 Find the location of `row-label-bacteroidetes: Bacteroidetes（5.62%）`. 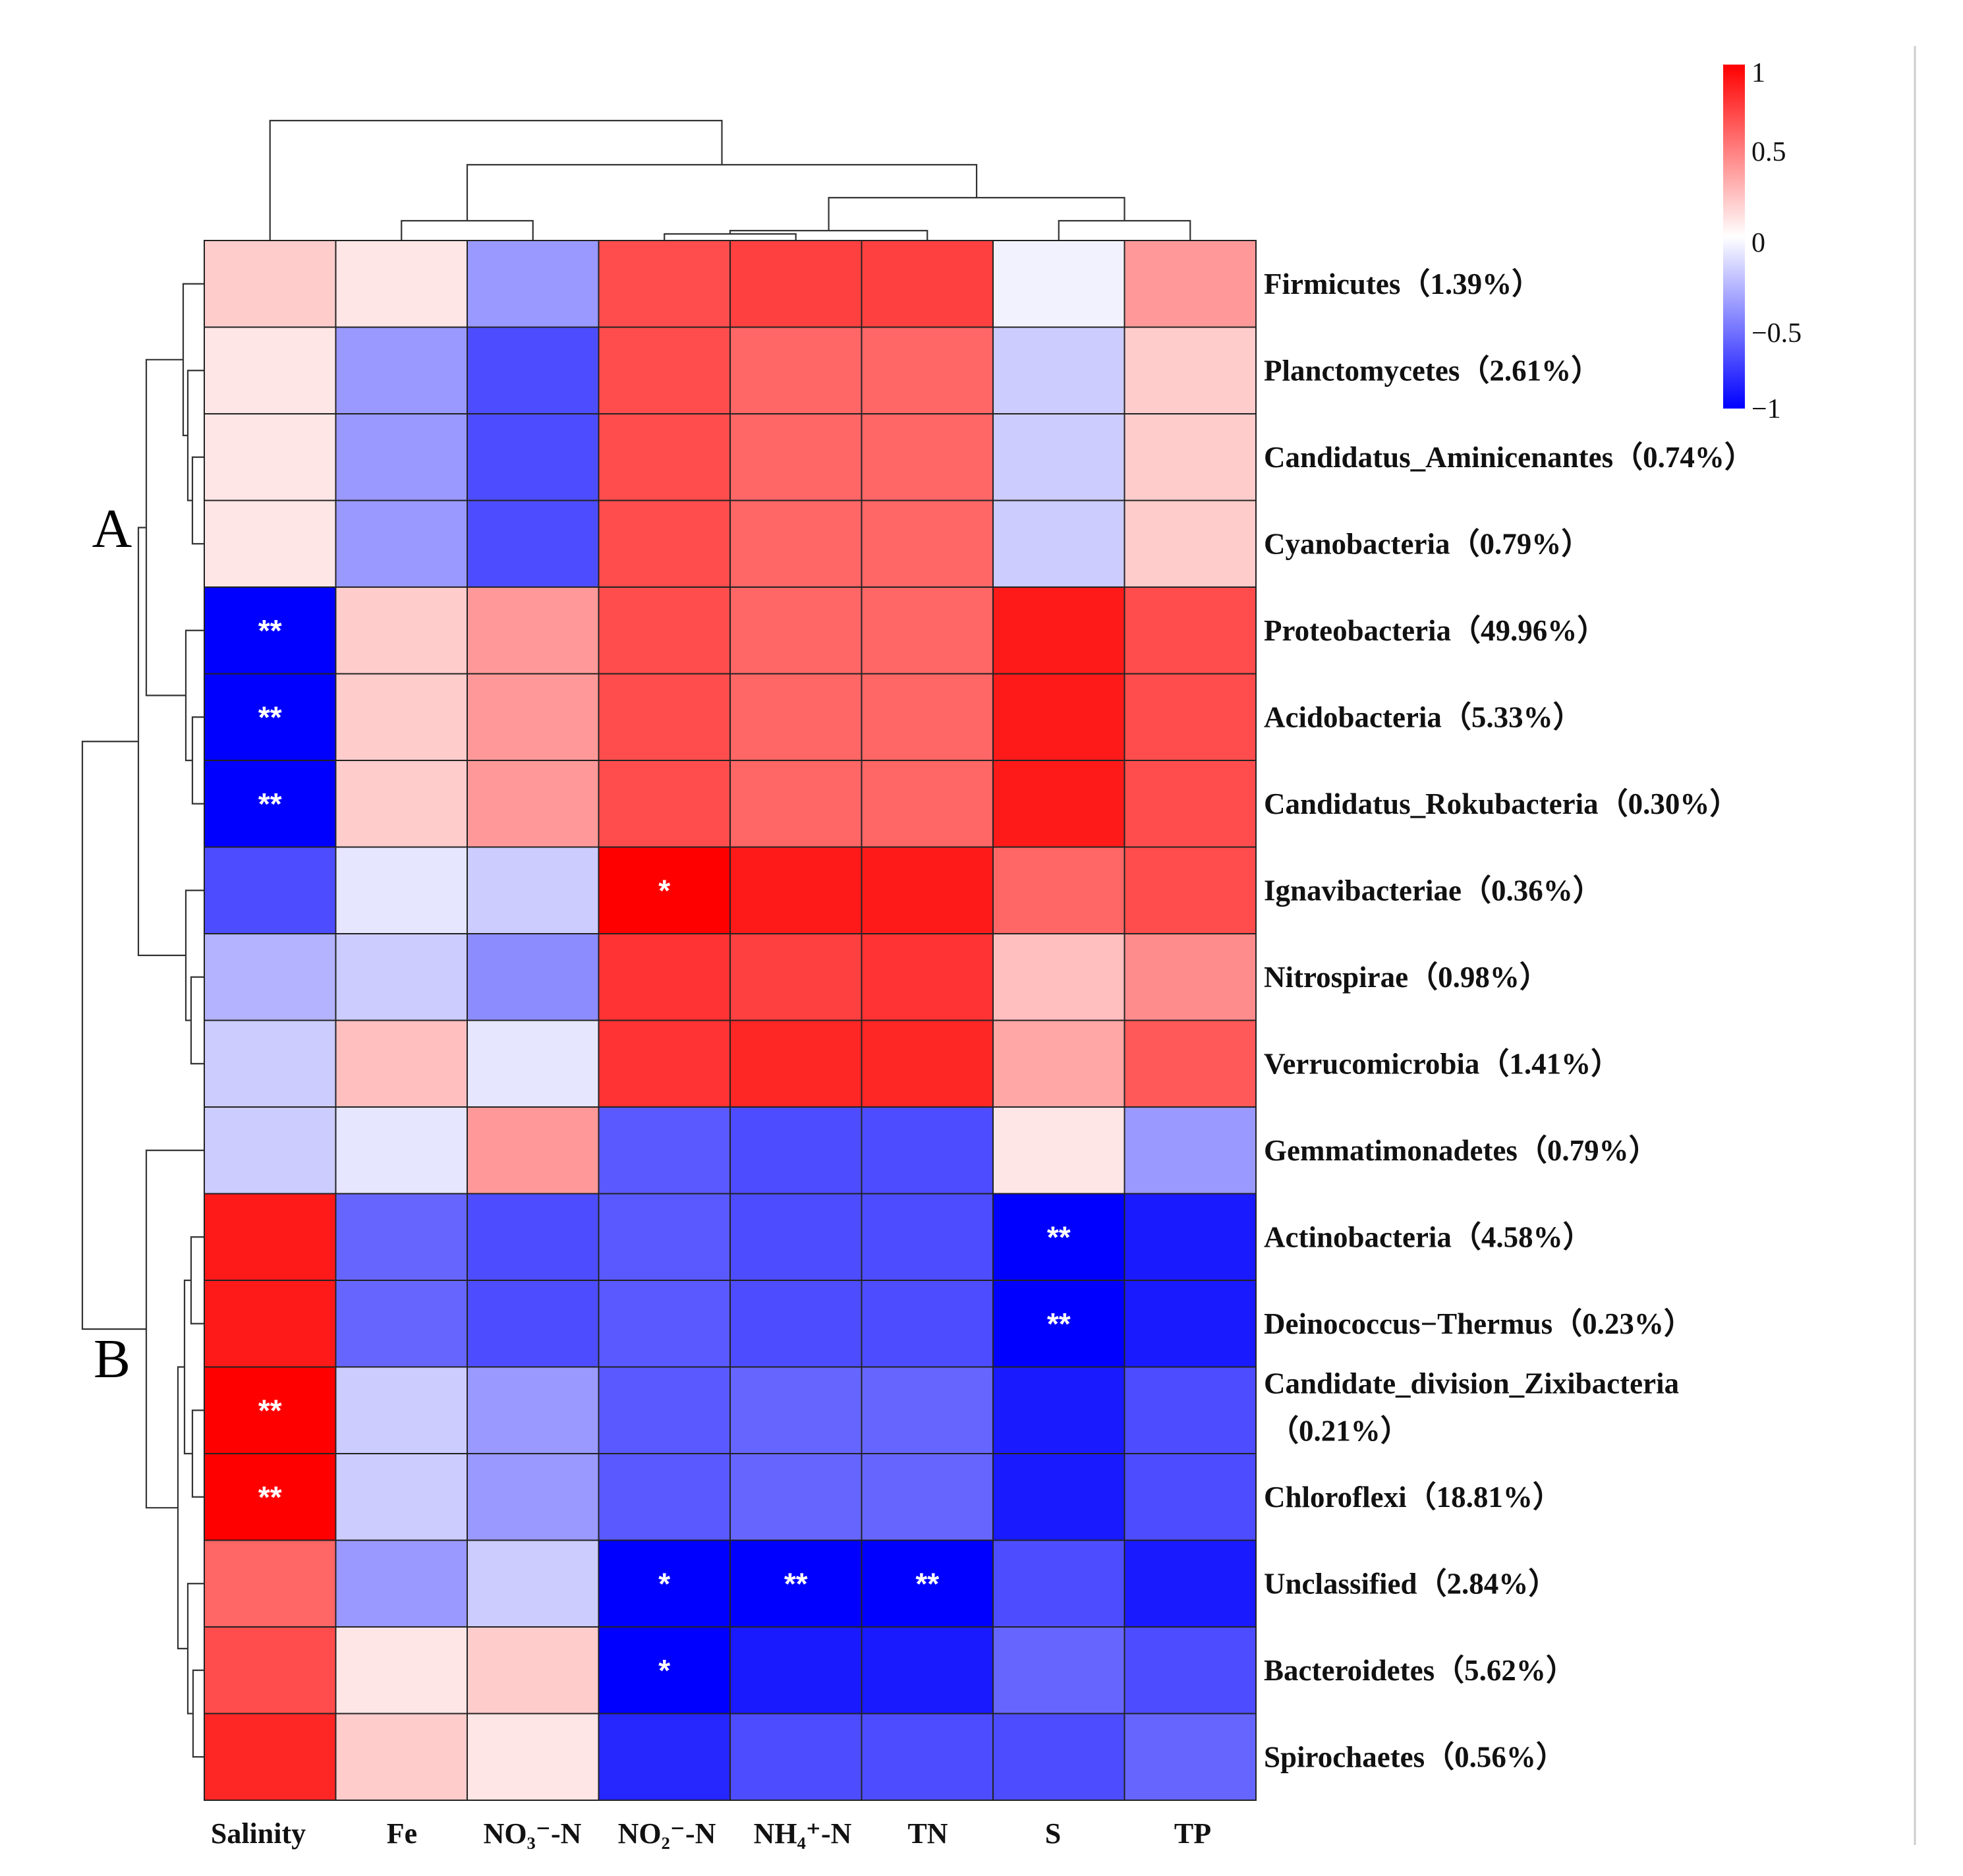

row-label-bacteroidetes: Bacteroidetes（5.62%） is located at coordinates (1420, 1670).